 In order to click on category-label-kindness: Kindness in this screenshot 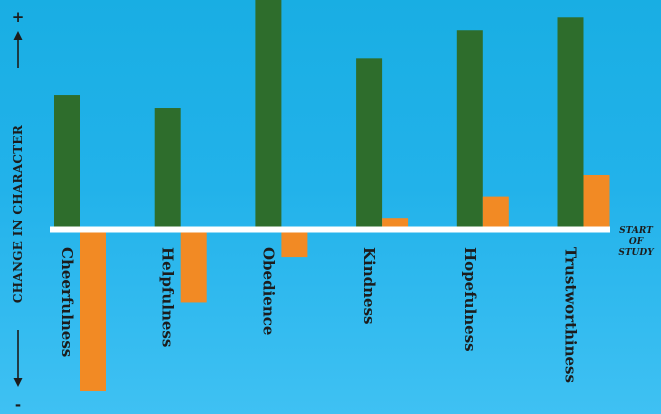, I will do `click(369, 285)`.